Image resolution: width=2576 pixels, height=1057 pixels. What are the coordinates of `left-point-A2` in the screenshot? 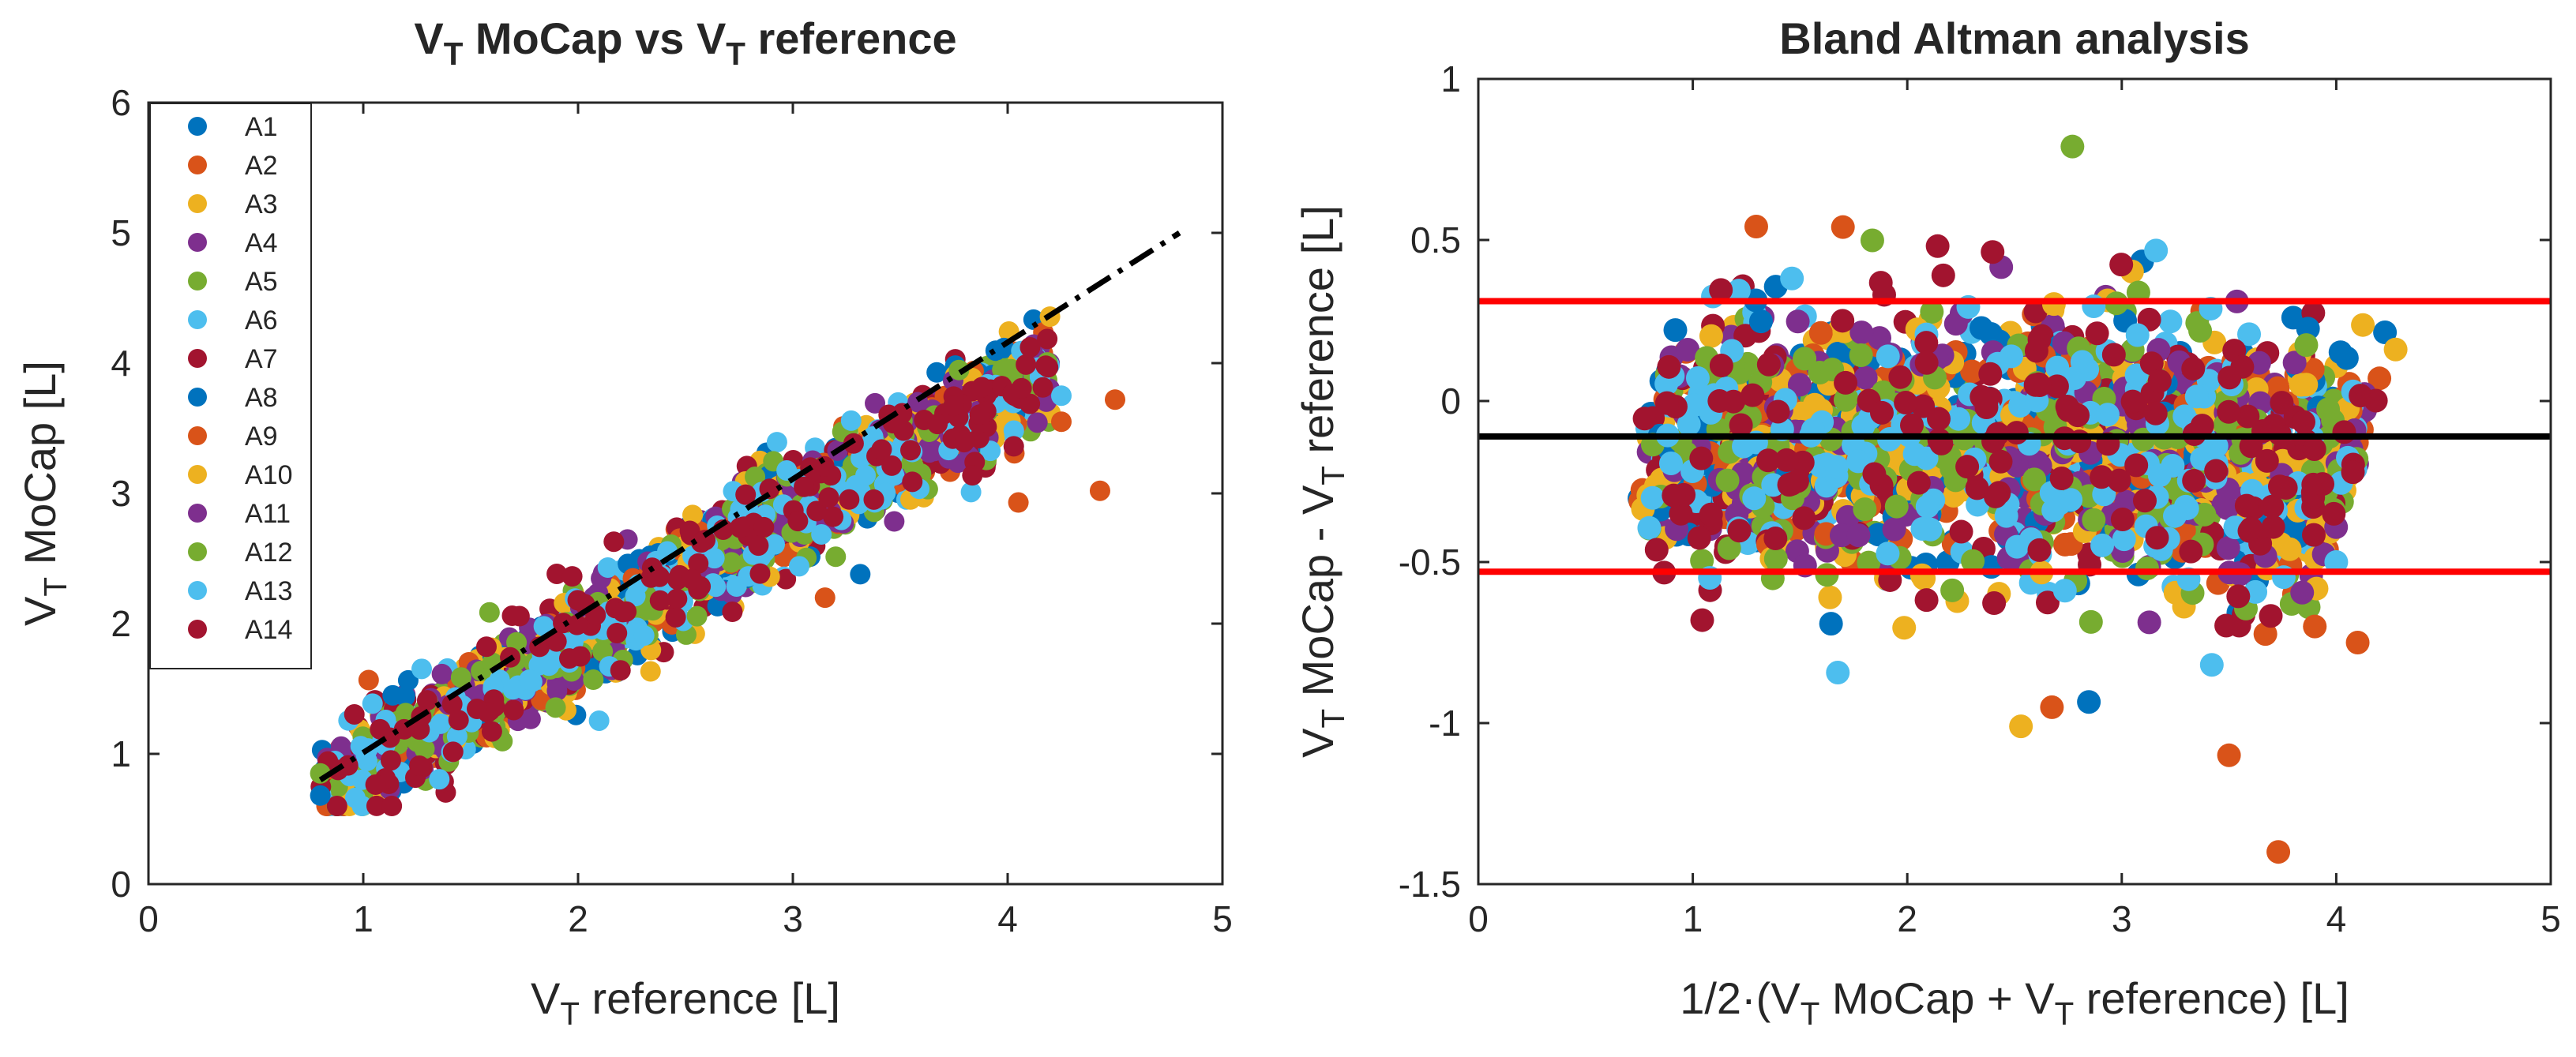 It's located at (1018, 502).